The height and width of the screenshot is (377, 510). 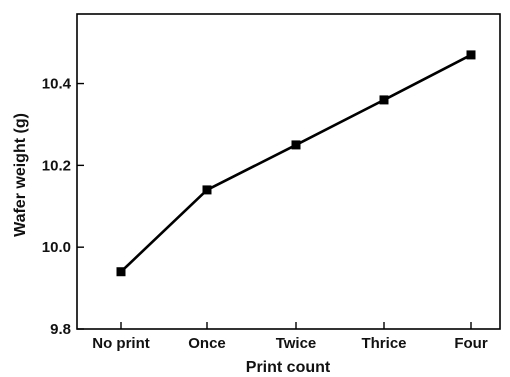 What do you see at coordinates (57, 84) in the screenshot?
I see `y-tick-label: 10.4` at bounding box center [57, 84].